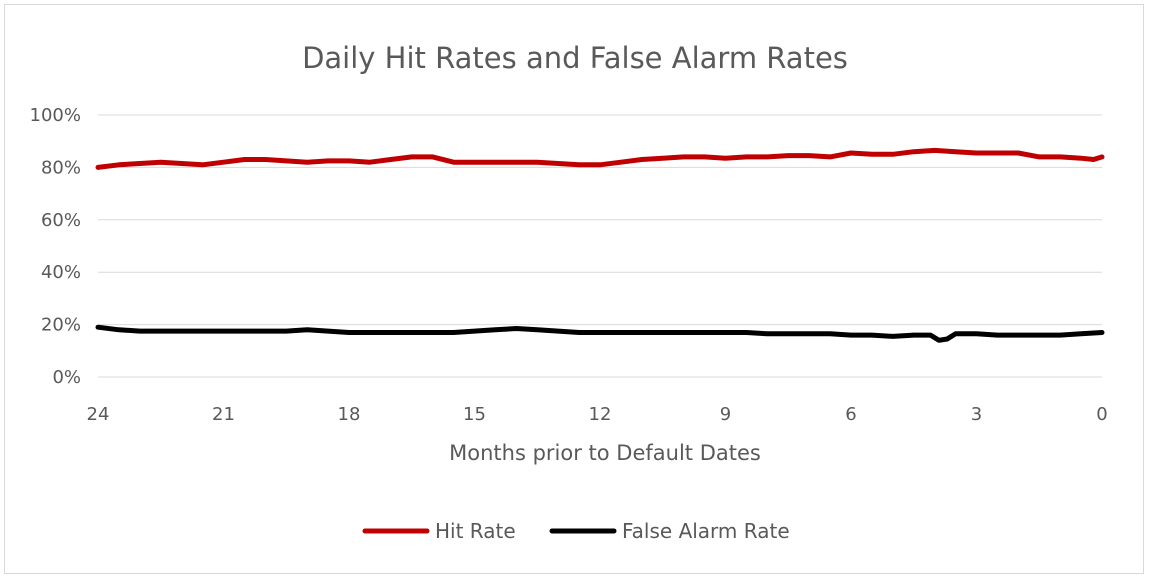  What do you see at coordinates (475, 531) in the screenshot?
I see `legend-label: Hit Rate` at bounding box center [475, 531].